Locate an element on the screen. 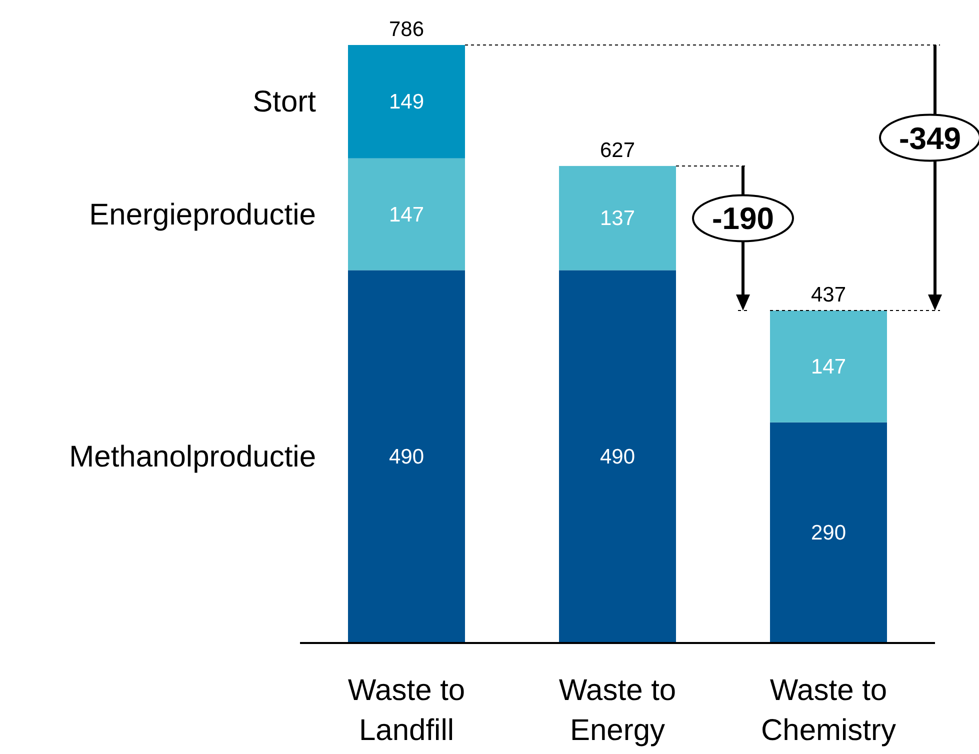 This screenshot has height=754, width=979. total-label: 437 is located at coordinates (828, 295).